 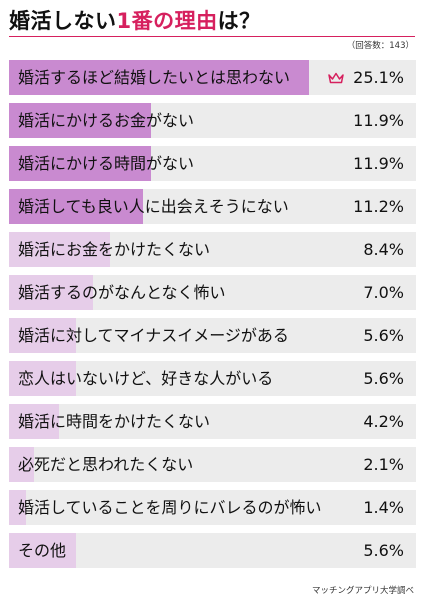 What do you see at coordinates (106, 120) in the screenshot?
I see `category-label: 婚活にかけるお金がない` at bounding box center [106, 120].